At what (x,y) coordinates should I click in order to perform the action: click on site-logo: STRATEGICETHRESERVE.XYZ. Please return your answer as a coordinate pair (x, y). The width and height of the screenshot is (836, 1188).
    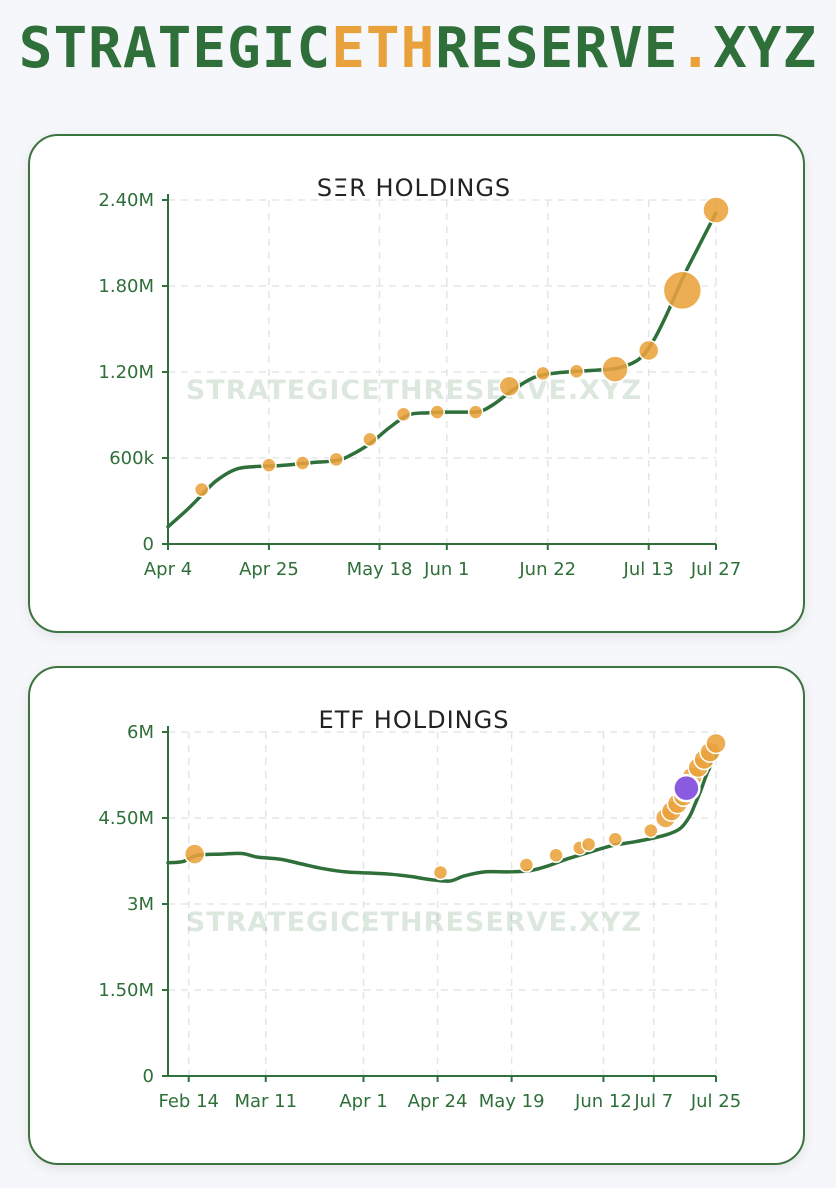
    Looking at the image, I should click on (418, 54).